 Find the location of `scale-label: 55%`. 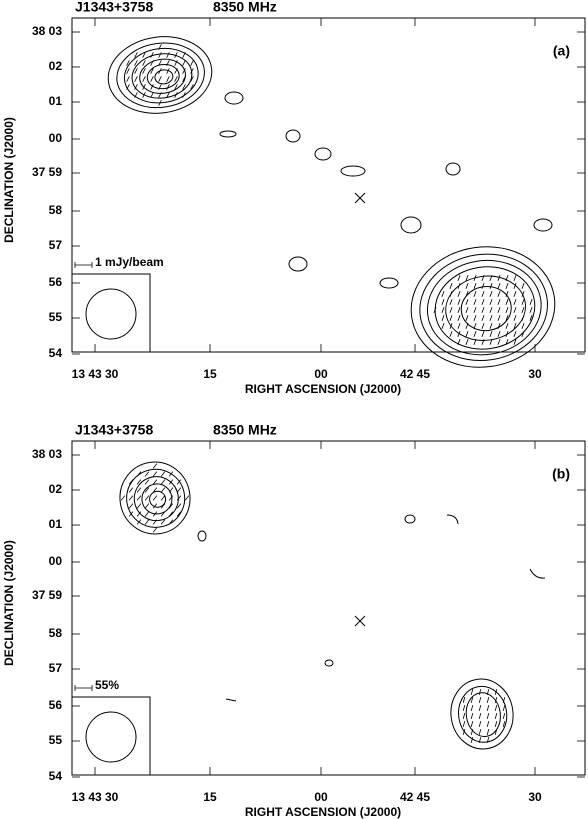

scale-label: 55% is located at coordinates (107, 685).